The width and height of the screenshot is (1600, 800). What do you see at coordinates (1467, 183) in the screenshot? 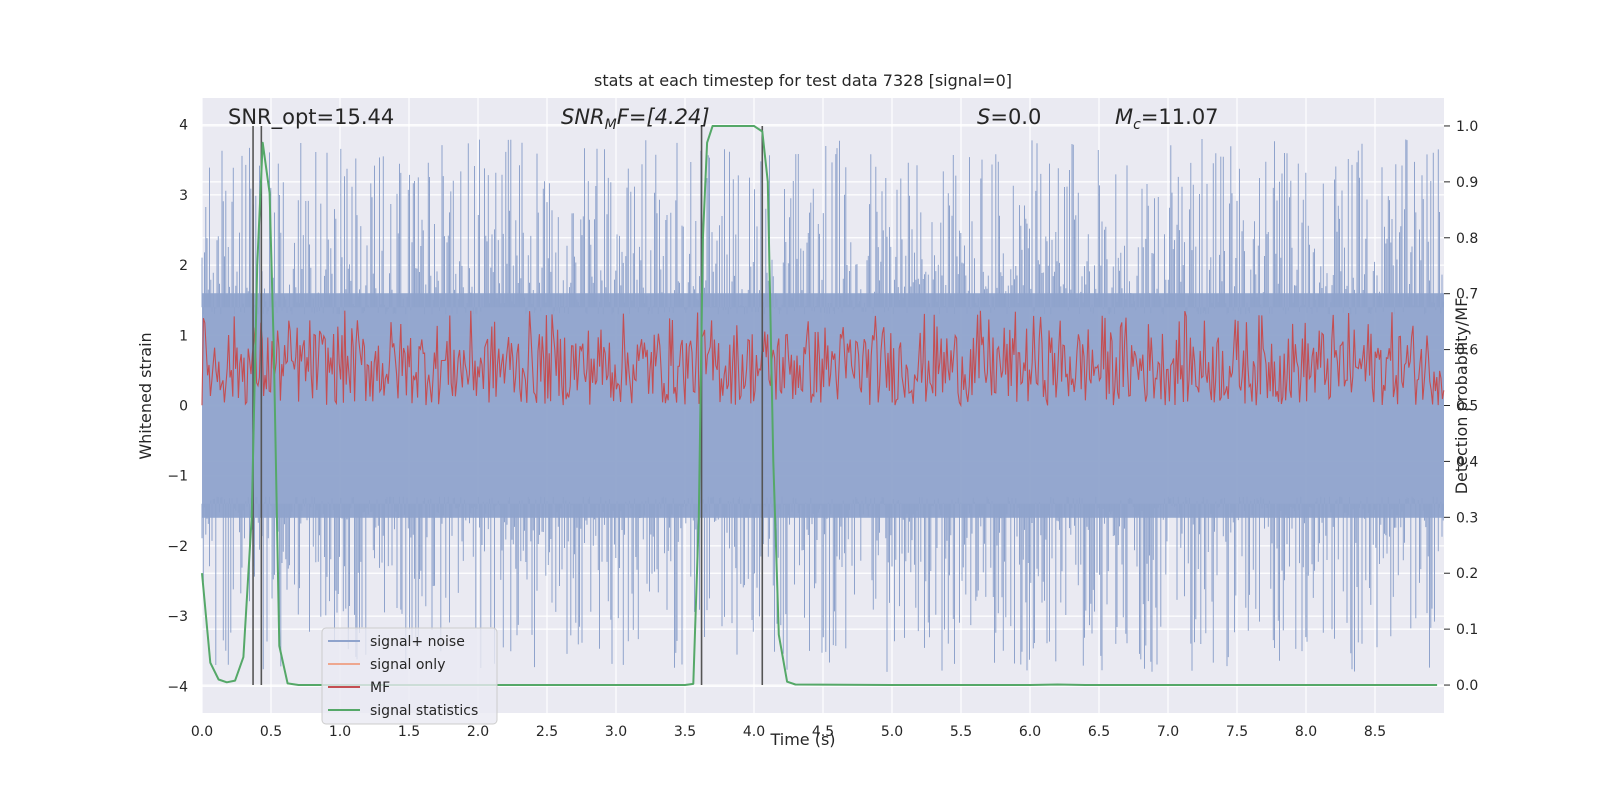
I see `right-y-tick-label: 0.9` at bounding box center [1467, 183].